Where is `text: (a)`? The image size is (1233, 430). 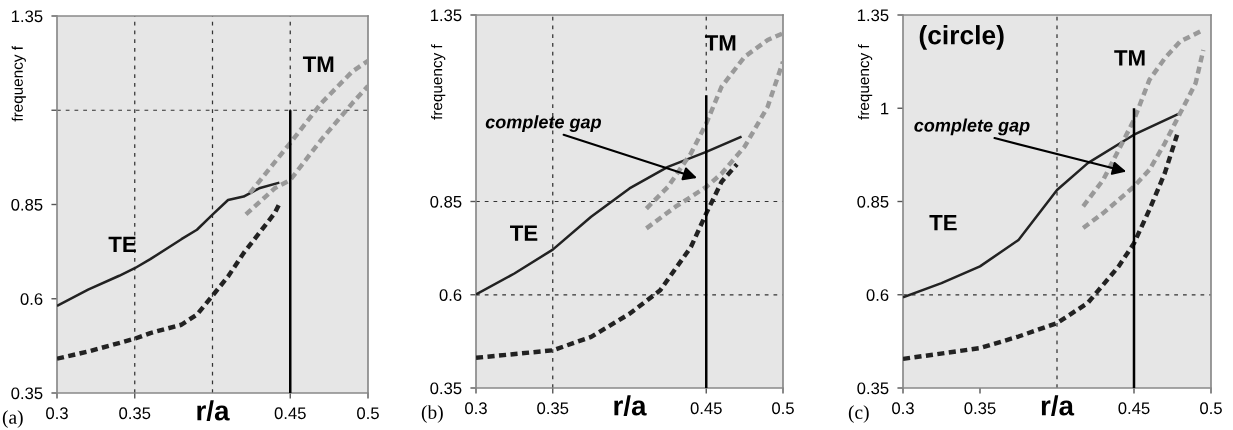
text: (a) is located at coordinates (12, 419).